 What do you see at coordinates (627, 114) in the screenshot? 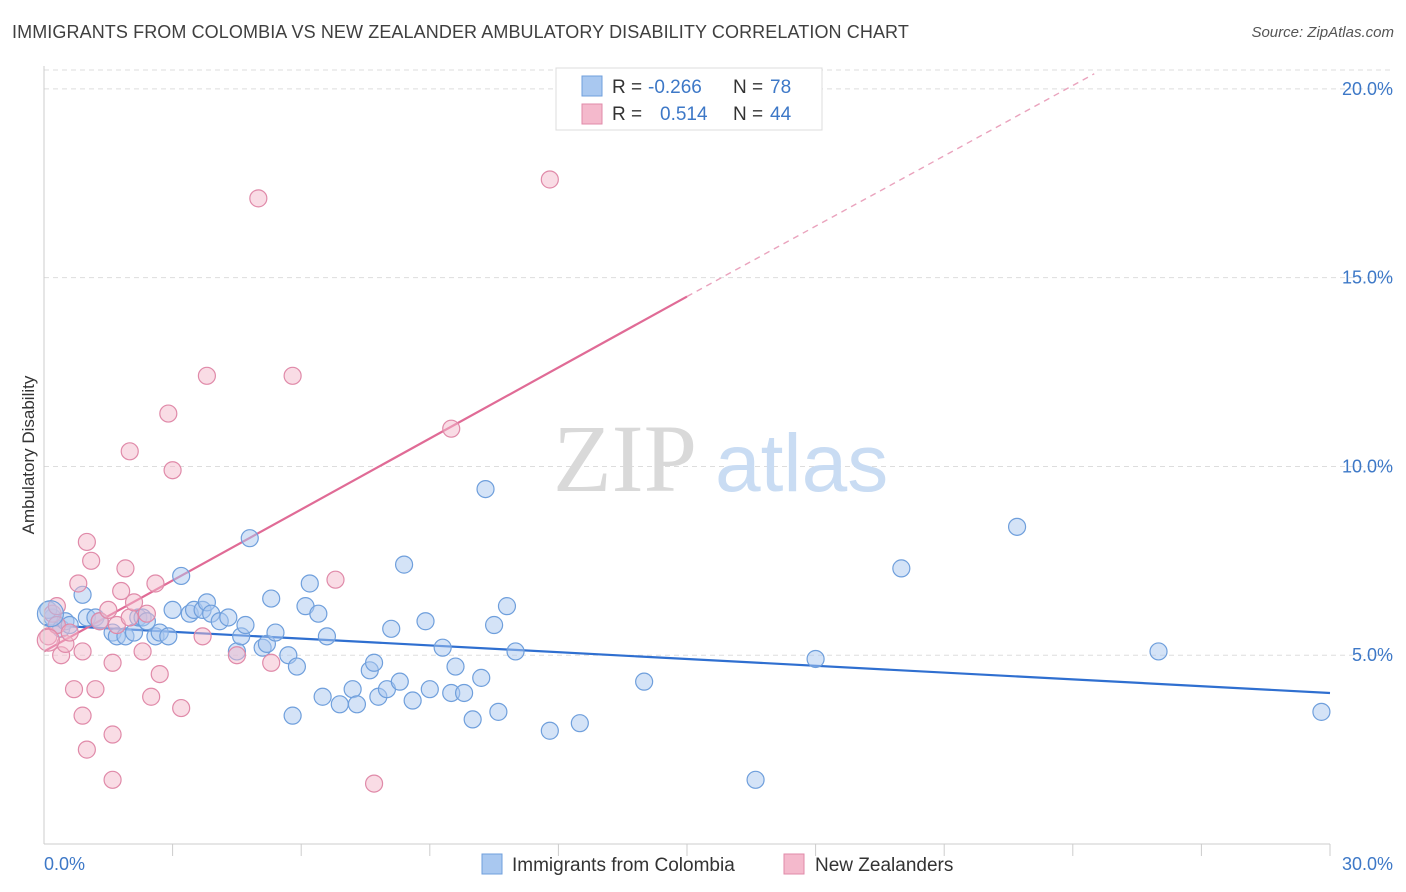
I see `legend-r-label-nz: R =` at bounding box center [627, 114].